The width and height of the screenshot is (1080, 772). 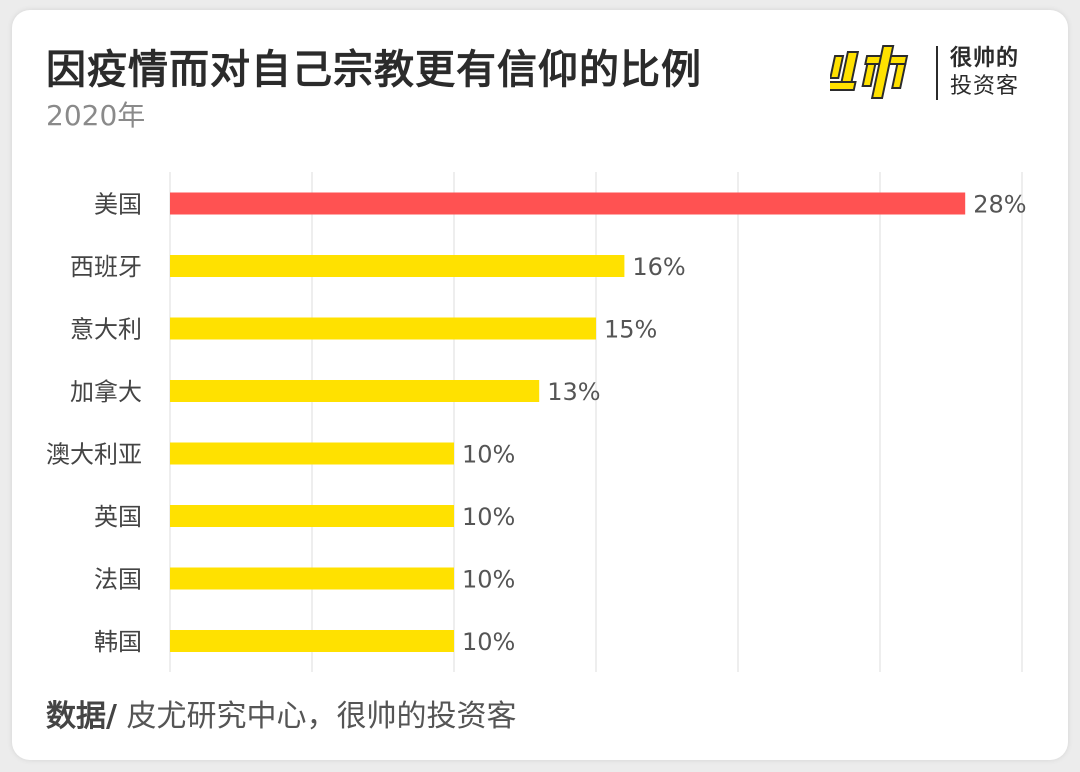 What do you see at coordinates (118, 580) in the screenshot?
I see `category-label: 法国` at bounding box center [118, 580].